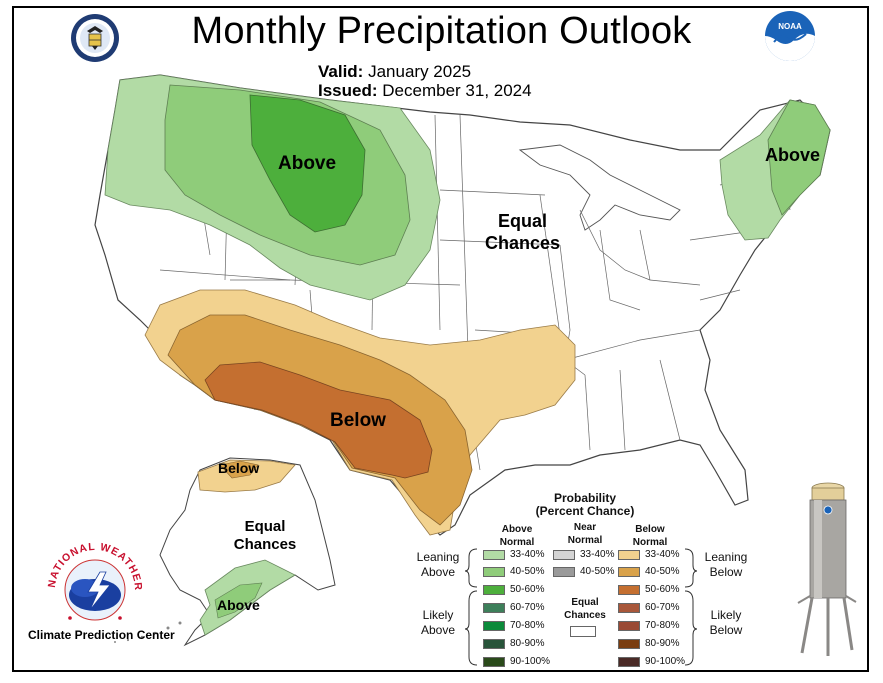 The width and height of the screenshot is (883, 683). What do you see at coordinates (527, 625) in the screenshot?
I see `swatch-above-4-label: 70-80%` at bounding box center [527, 625].